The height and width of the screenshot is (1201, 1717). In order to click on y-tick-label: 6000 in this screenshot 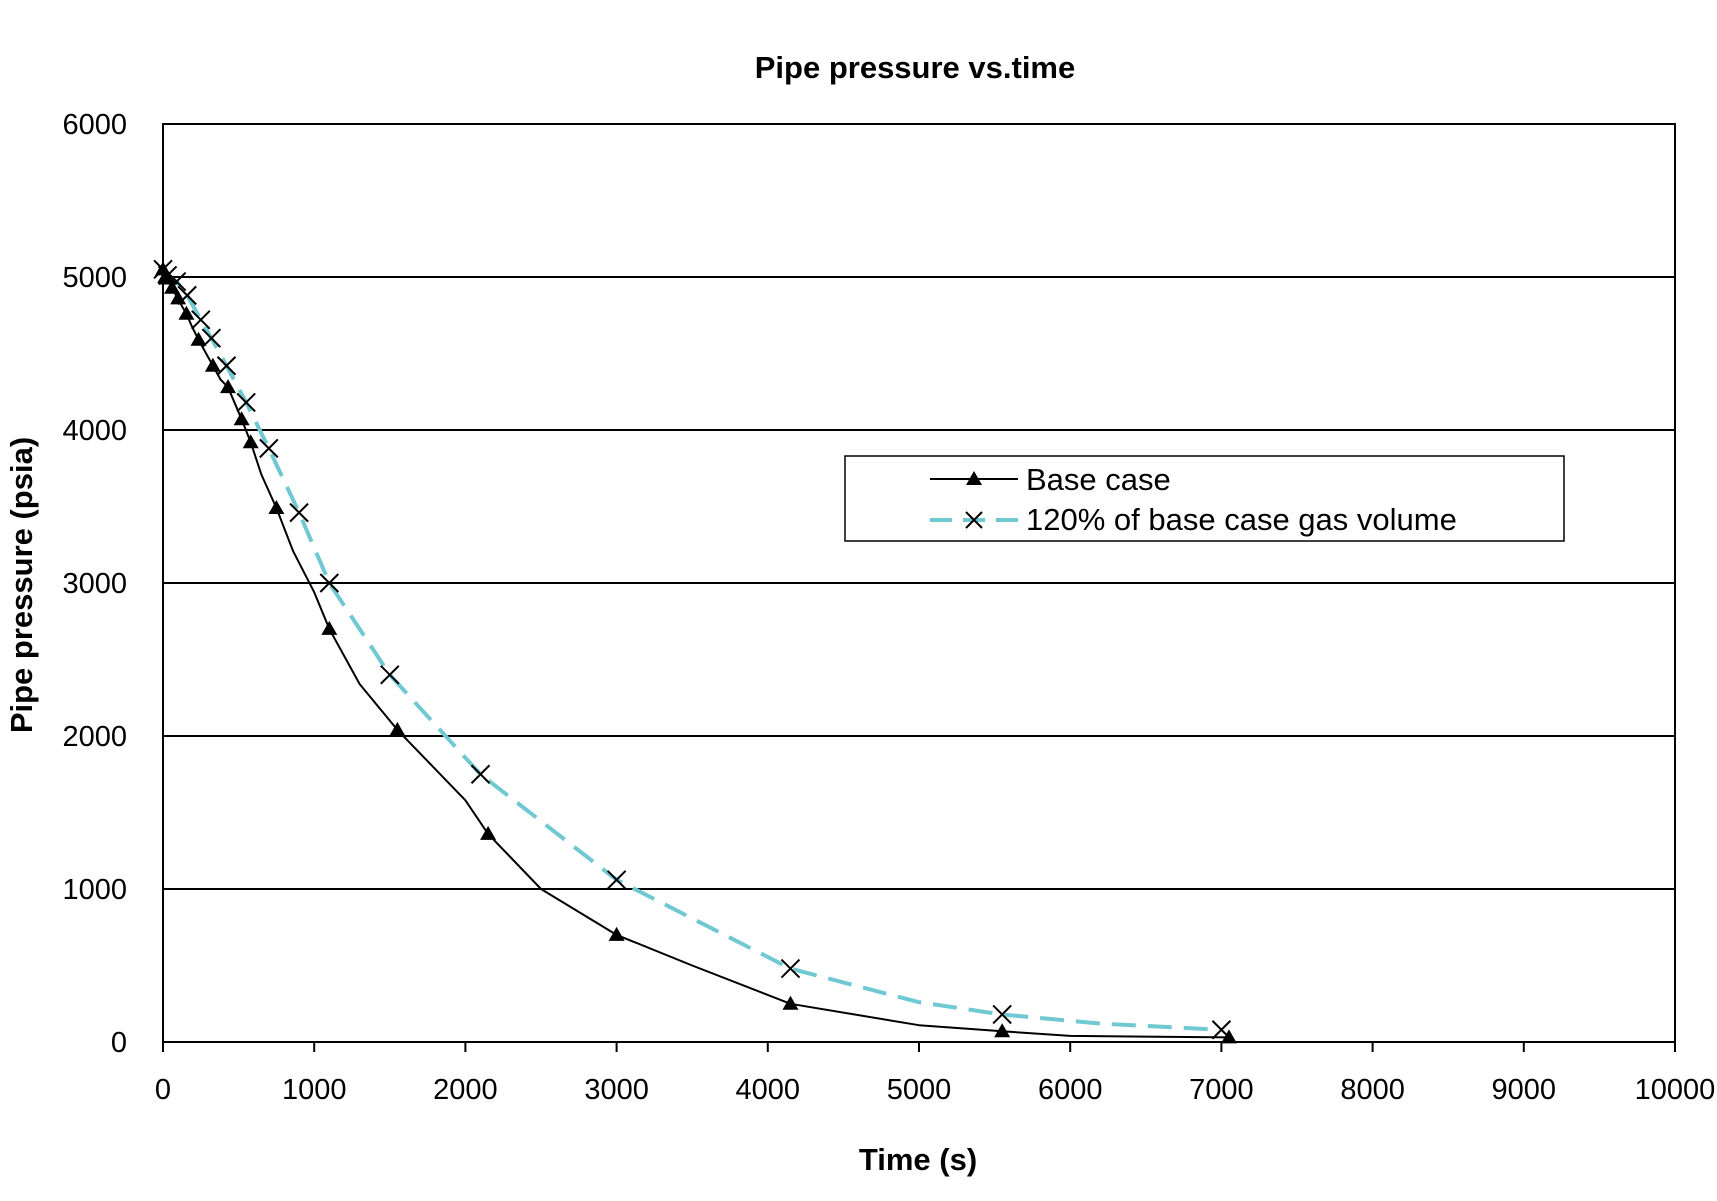, I will do `click(94, 125)`.